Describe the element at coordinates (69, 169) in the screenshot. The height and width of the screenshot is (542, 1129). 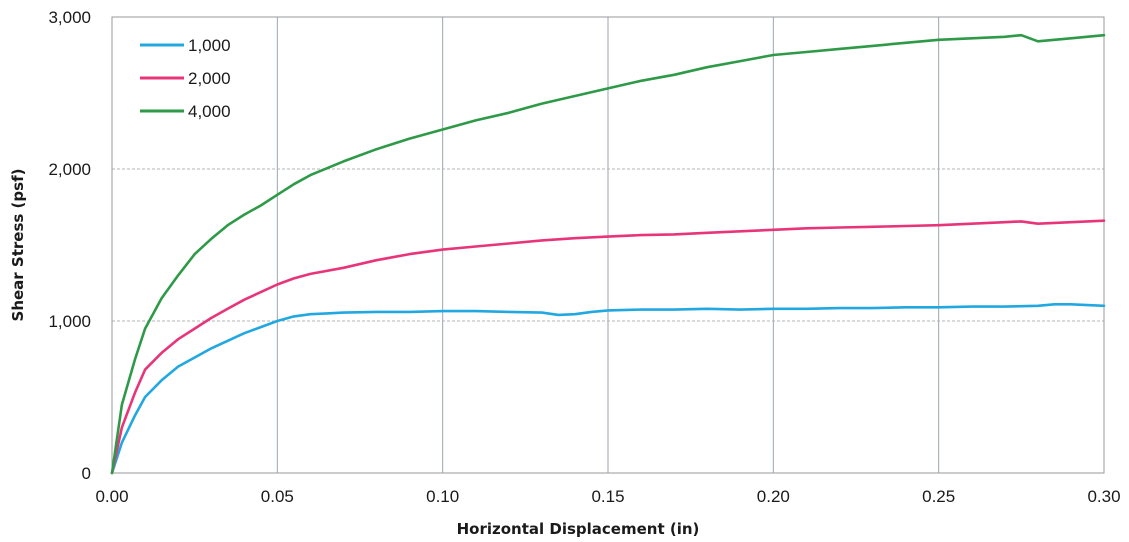
I see `y-tick-label: 2,000` at that location.